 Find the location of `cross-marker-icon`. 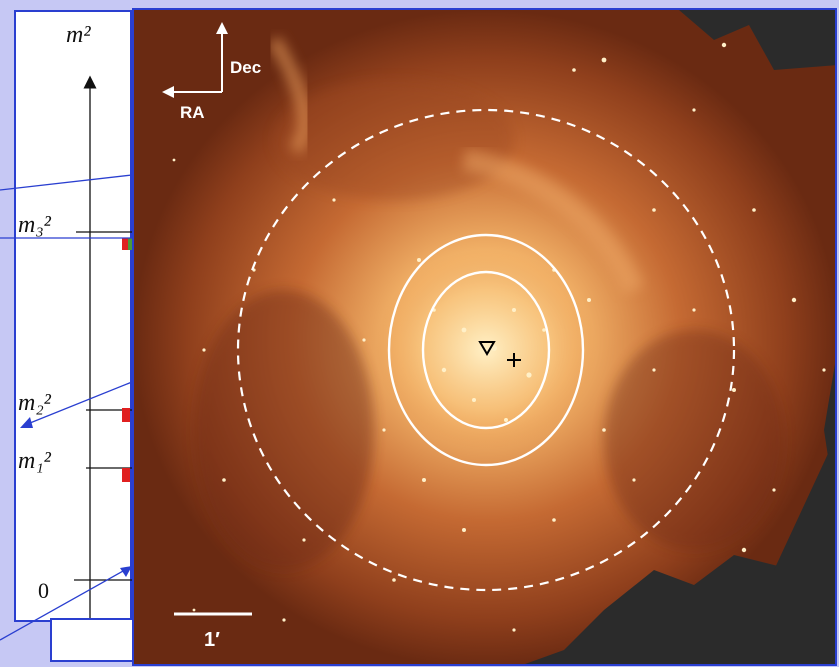

cross-marker-icon is located at coordinates (514, 360).